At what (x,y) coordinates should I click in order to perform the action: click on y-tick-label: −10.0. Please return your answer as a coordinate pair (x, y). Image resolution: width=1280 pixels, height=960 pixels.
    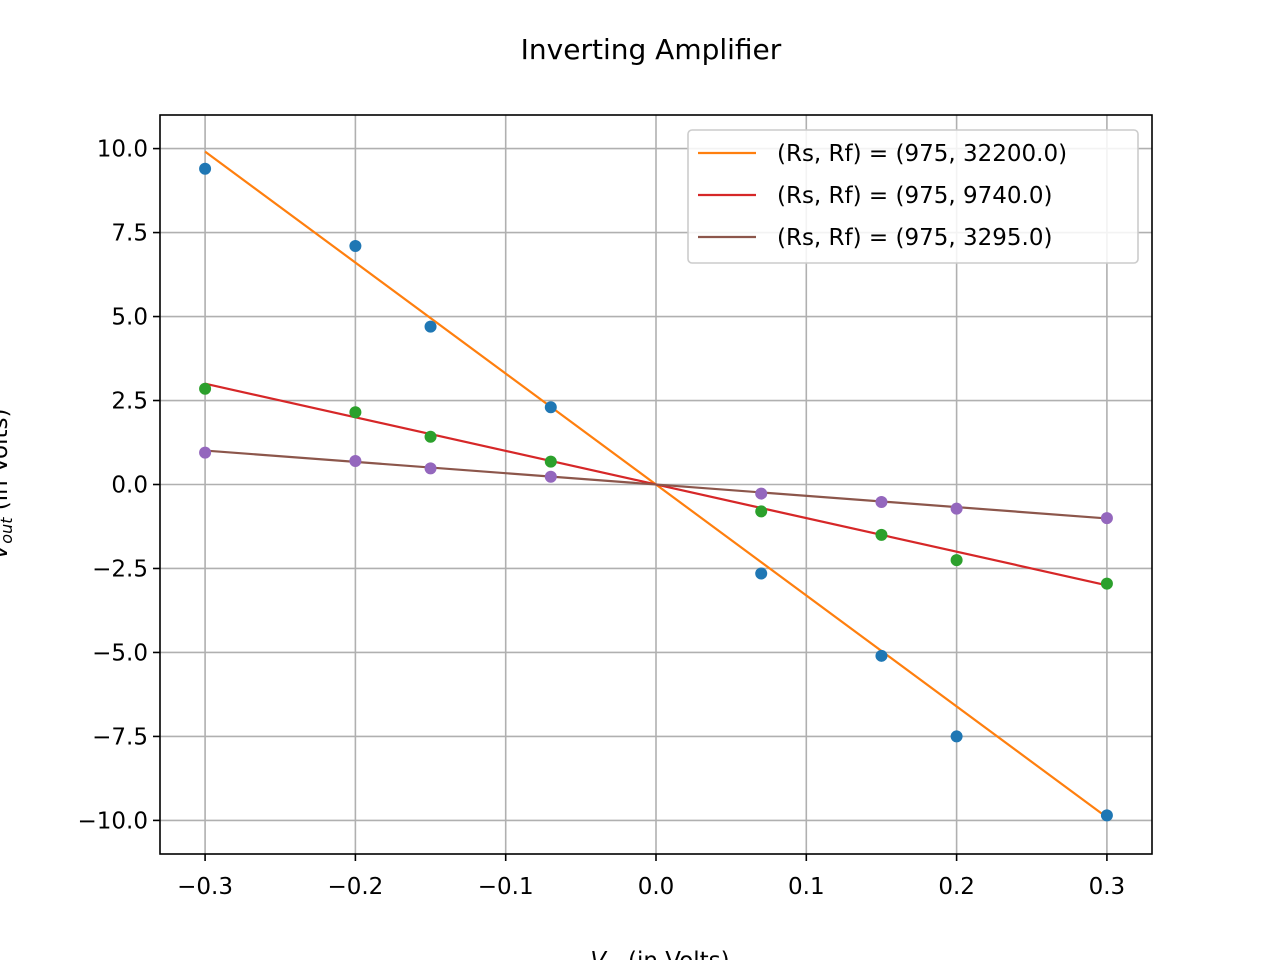
    Looking at the image, I should click on (113, 821).